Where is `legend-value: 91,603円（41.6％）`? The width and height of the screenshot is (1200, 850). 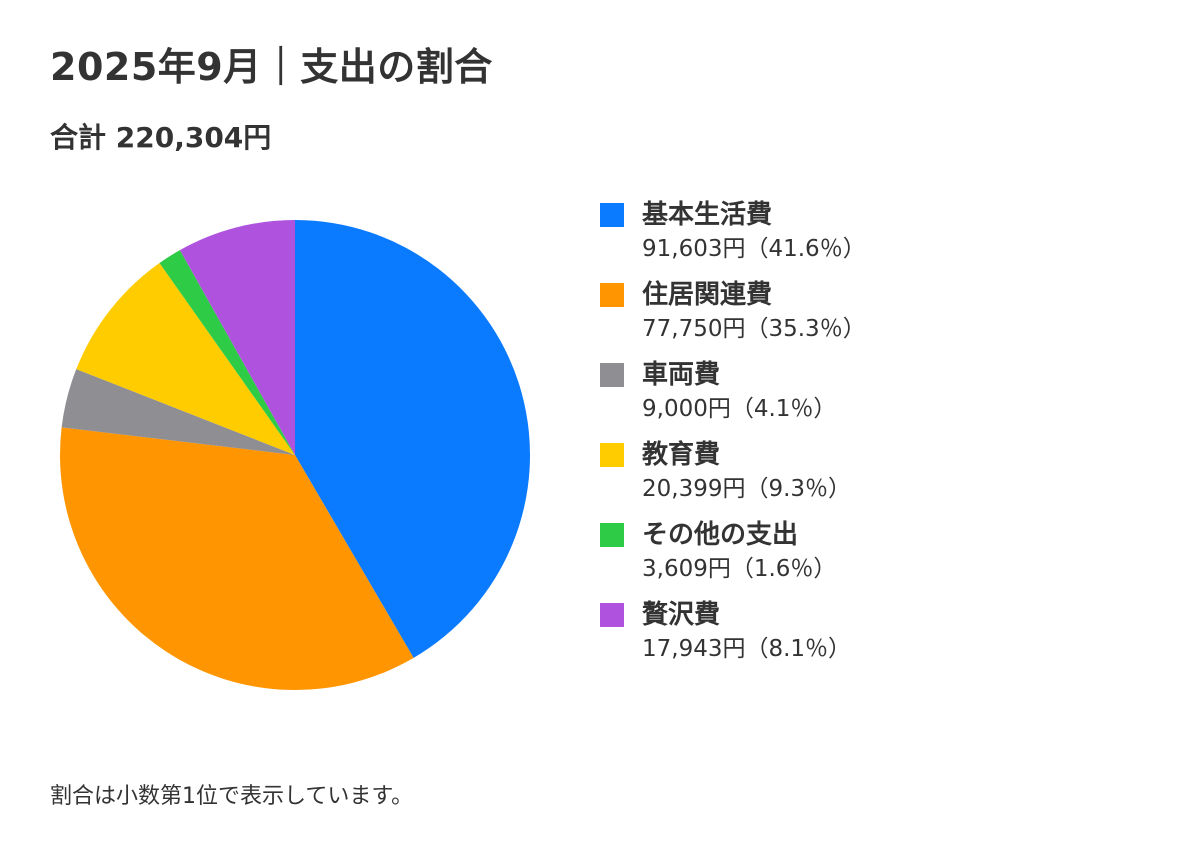
legend-value: 91,603円（41.6％） is located at coordinates (754, 249).